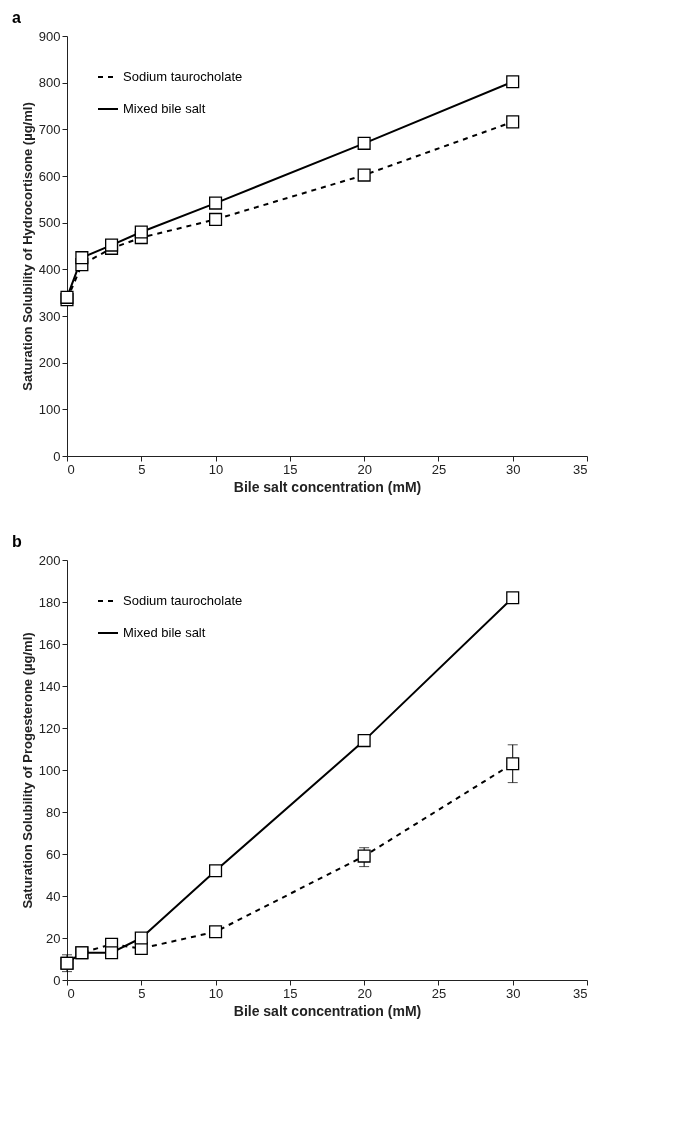 This screenshot has width=683, height=1138. What do you see at coordinates (49, 316) in the screenshot?
I see `y-tick-label: 300` at bounding box center [49, 316].